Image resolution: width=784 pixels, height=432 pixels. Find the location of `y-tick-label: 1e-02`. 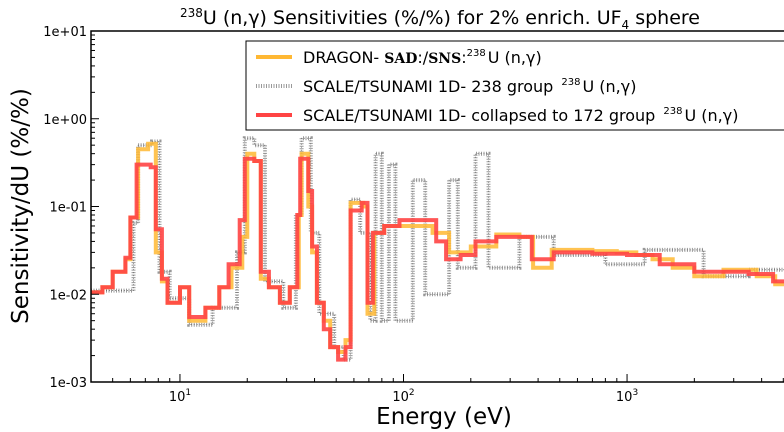

y-tick-label: 1e-02 is located at coordinates (68, 295).